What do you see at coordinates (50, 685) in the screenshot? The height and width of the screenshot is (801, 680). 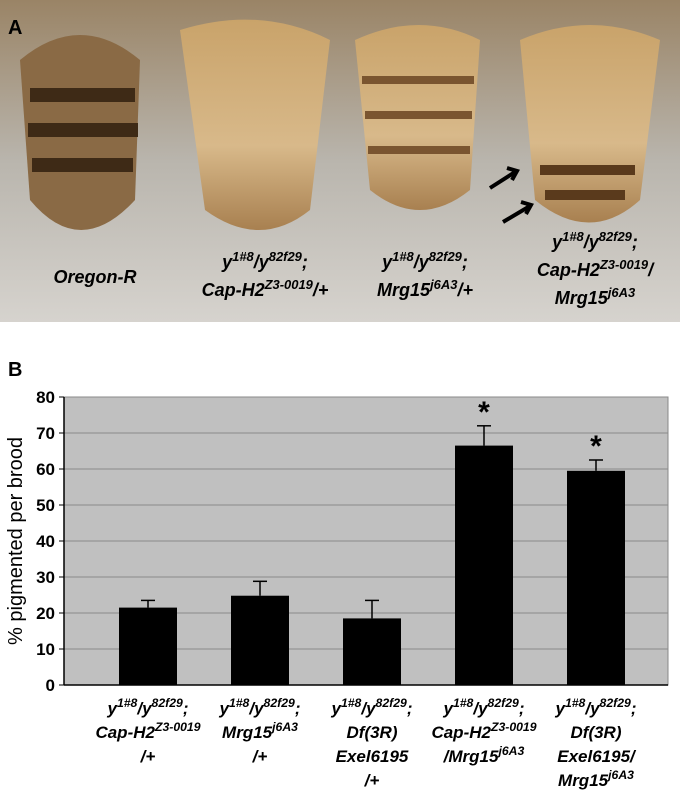 I see `y-tick-label: 0` at bounding box center [50, 685].